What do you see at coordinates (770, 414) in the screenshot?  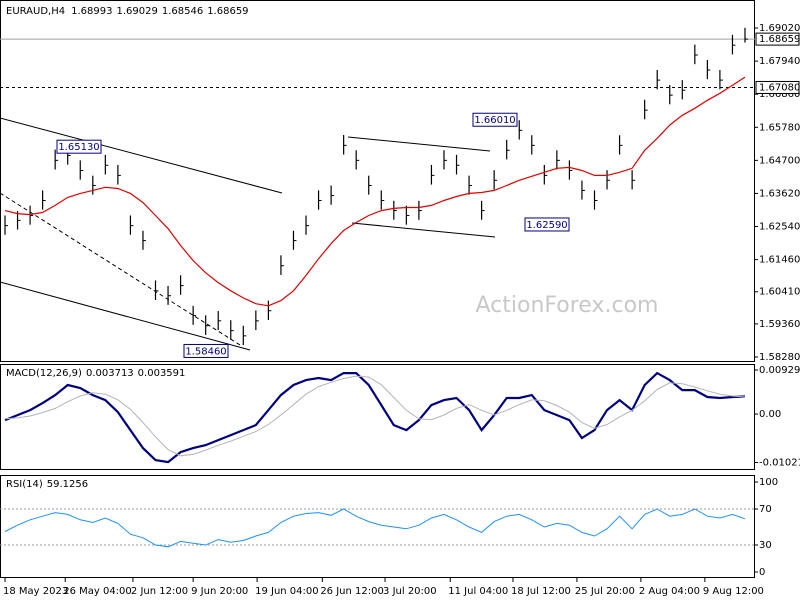 I see `y-tick-label: 0.00` at bounding box center [770, 414].